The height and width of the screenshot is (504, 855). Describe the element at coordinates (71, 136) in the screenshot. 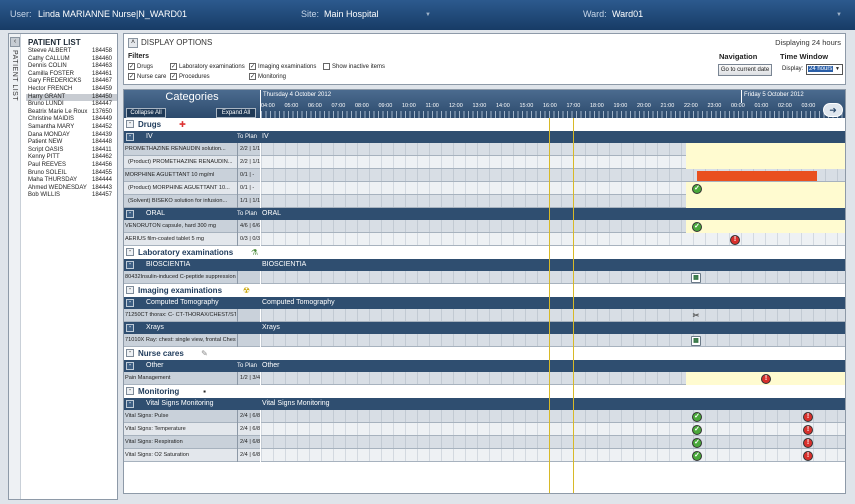

I see `patient-row: Dana MONDAY 184439` at that location.